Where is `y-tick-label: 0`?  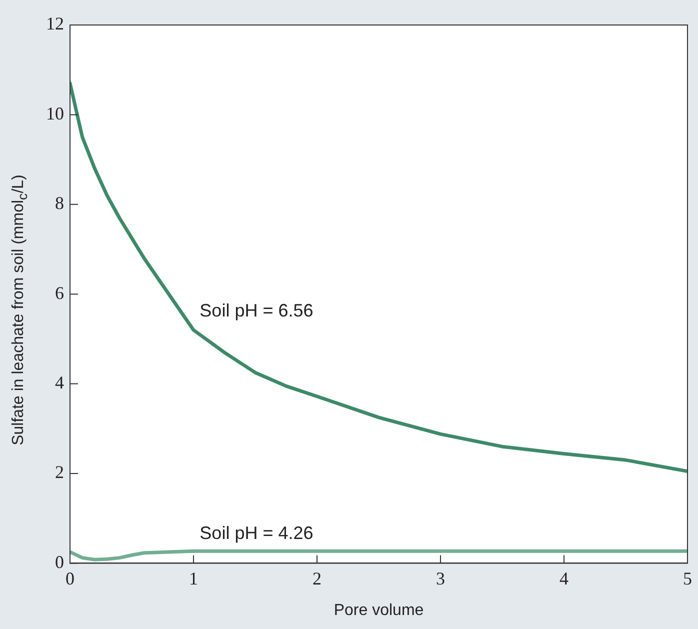 y-tick-label: 0 is located at coordinates (59, 562).